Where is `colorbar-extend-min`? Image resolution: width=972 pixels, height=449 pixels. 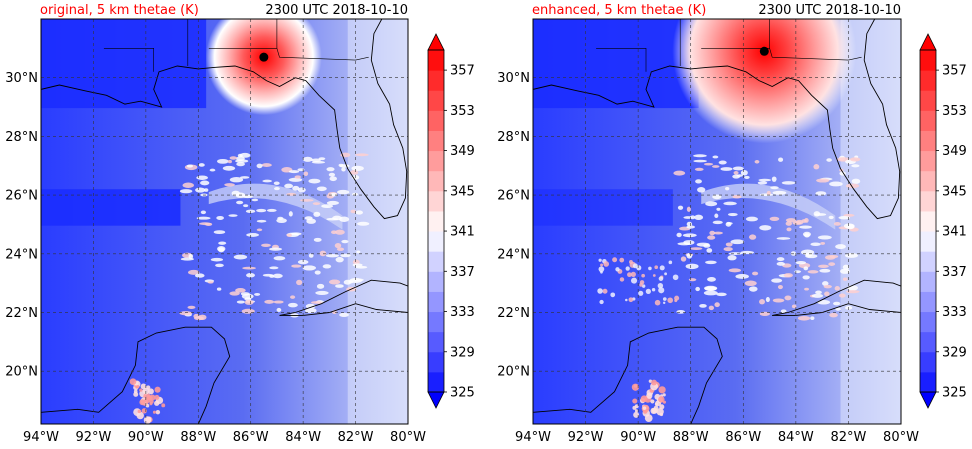
colorbar-extend-min is located at coordinates (436, 400).